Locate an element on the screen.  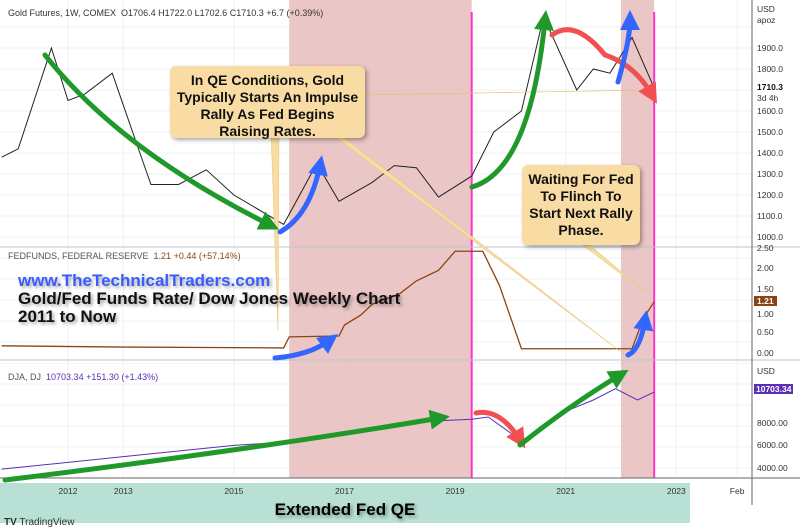
price-tick: 1500.0 is located at coordinates (770, 132).